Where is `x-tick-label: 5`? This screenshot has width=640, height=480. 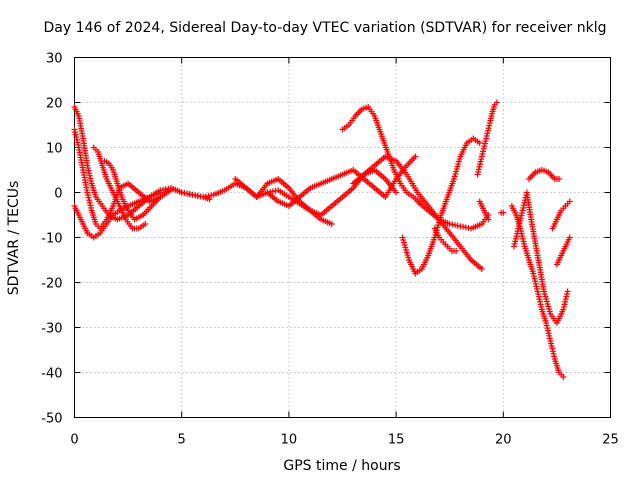 x-tick-label: 5 is located at coordinates (182, 440).